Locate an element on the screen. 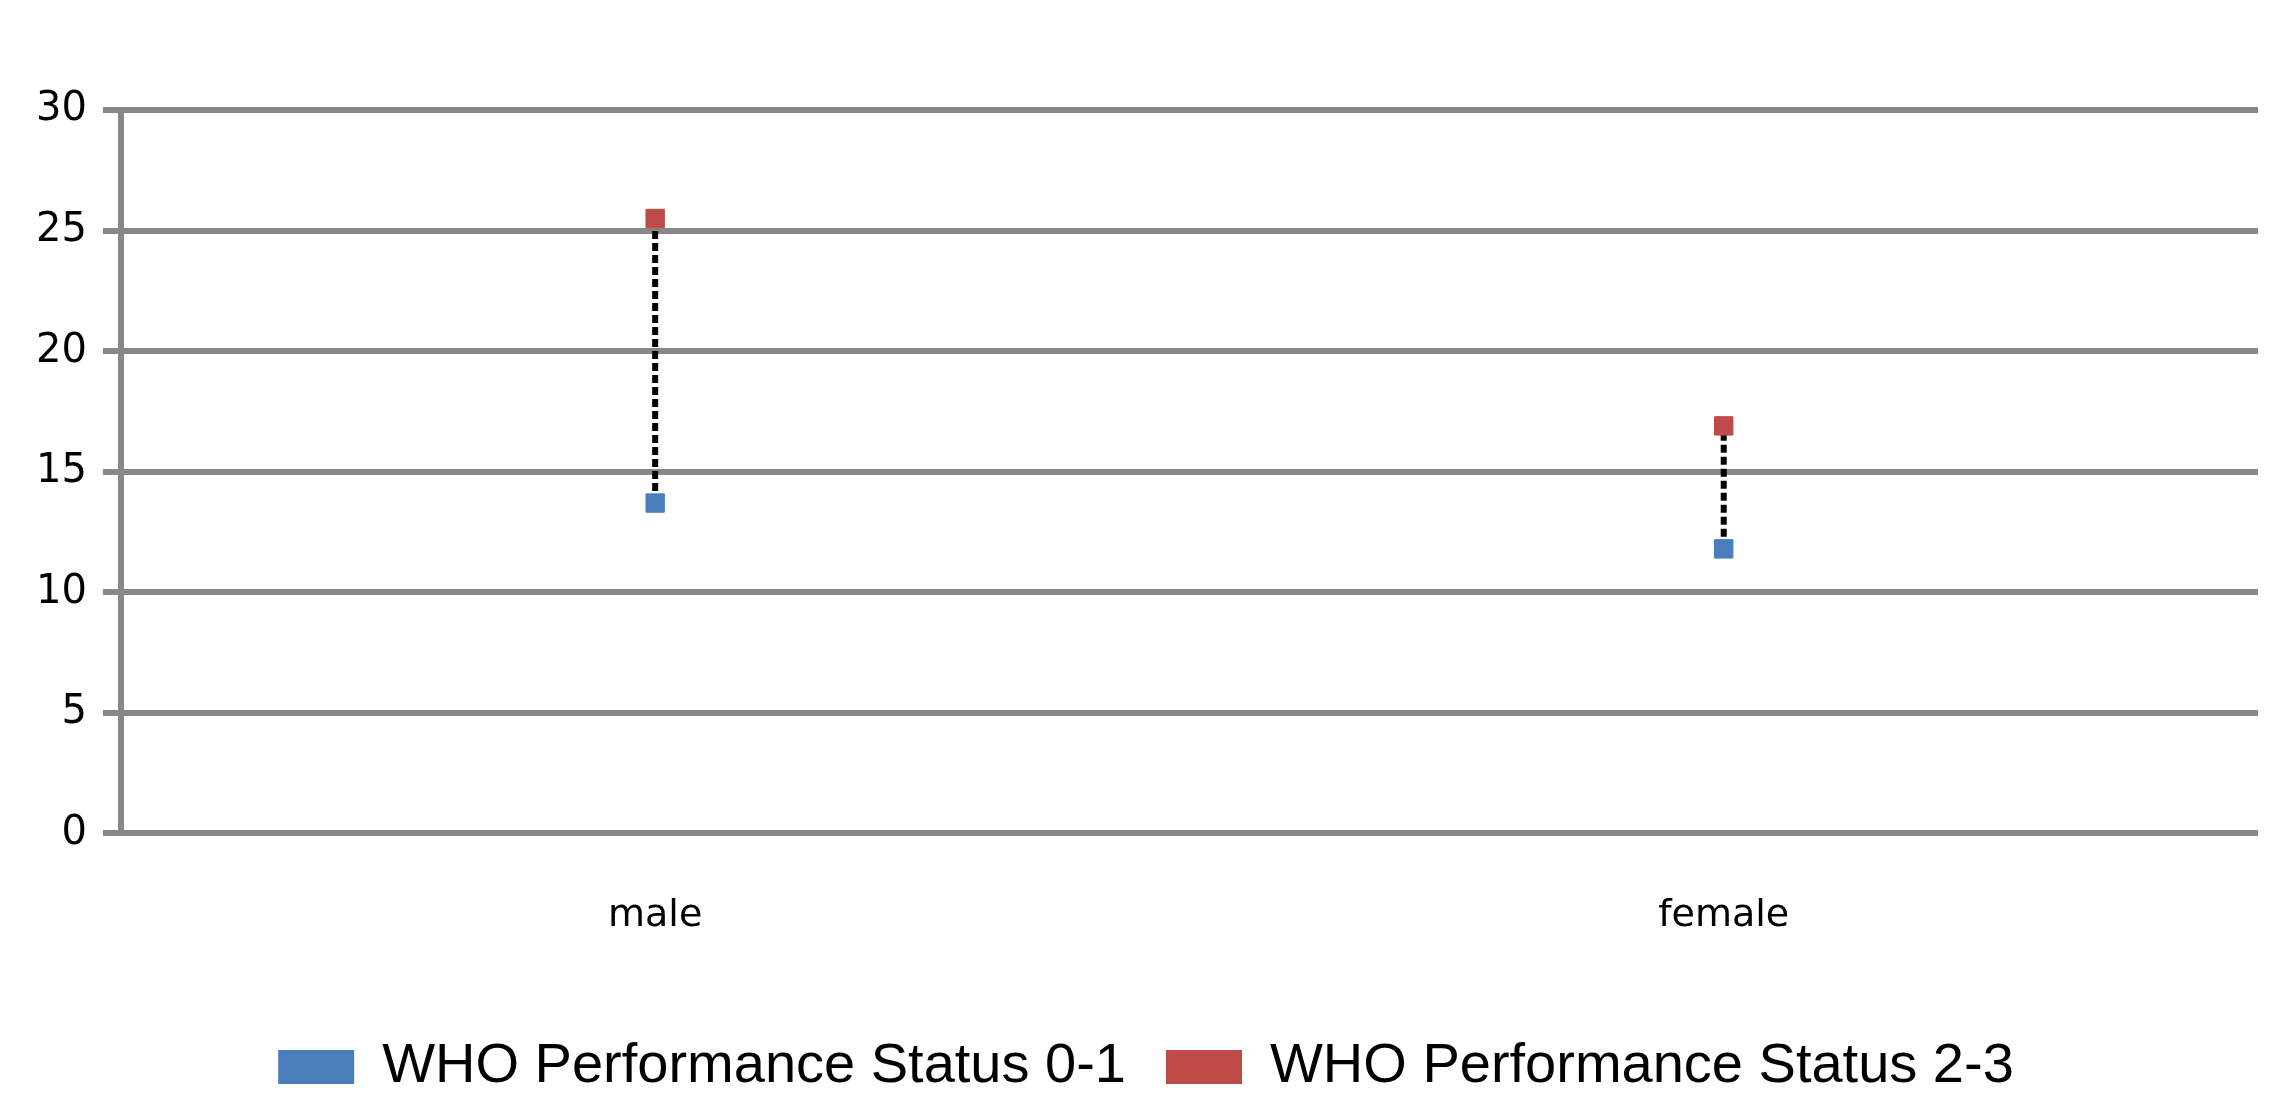  y-tick-label: 10 is located at coordinates (61, 588).